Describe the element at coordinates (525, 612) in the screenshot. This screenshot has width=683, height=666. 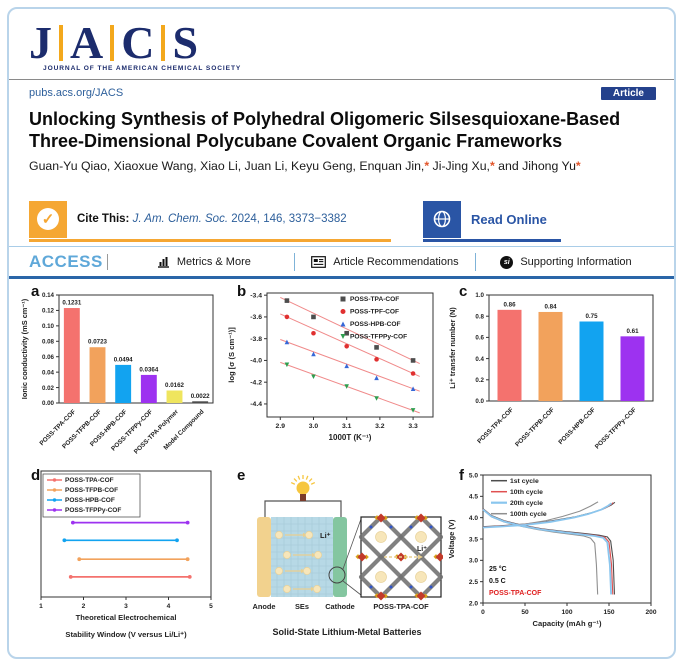
I see `svg-text: 50` at that location.